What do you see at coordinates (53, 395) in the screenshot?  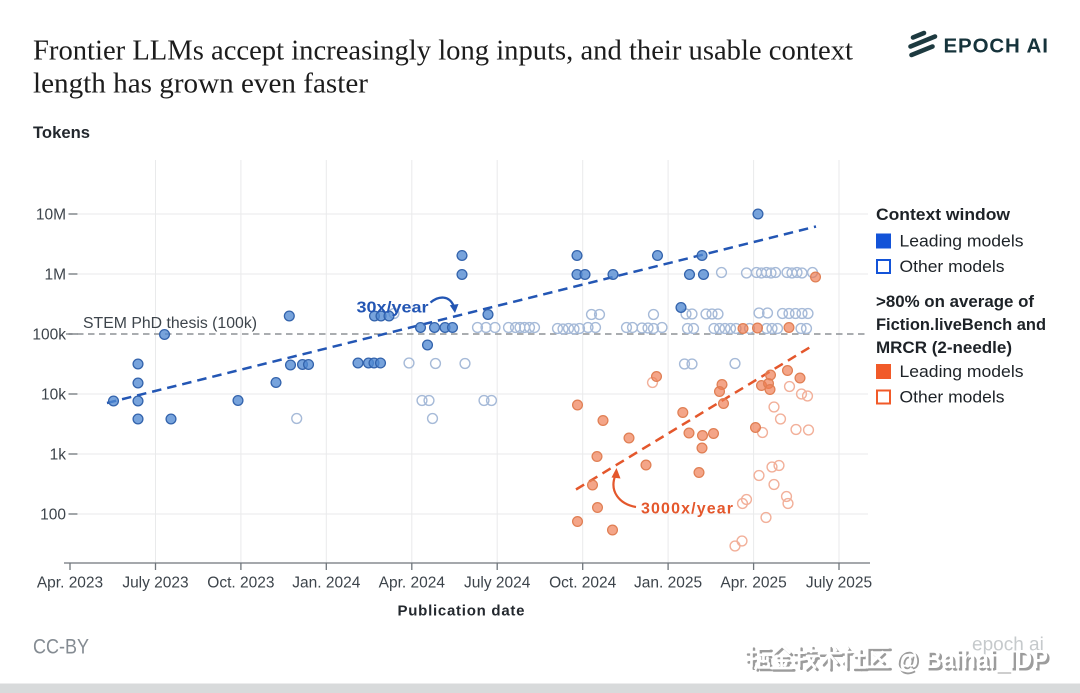 I see `svg-text: 10k` at bounding box center [53, 395].